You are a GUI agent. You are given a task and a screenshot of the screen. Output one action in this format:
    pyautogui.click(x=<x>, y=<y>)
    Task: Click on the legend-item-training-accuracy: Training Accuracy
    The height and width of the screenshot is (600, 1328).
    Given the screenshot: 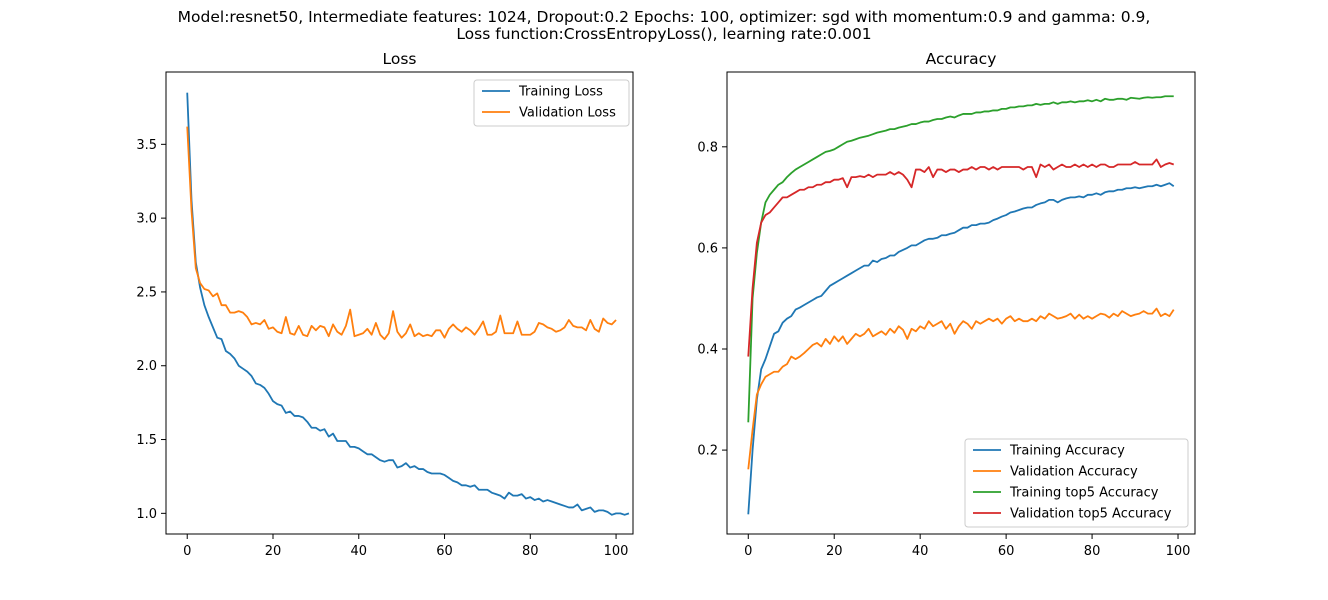 What is the action you would take?
    pyautogui.click(x=1049, y=451)
    